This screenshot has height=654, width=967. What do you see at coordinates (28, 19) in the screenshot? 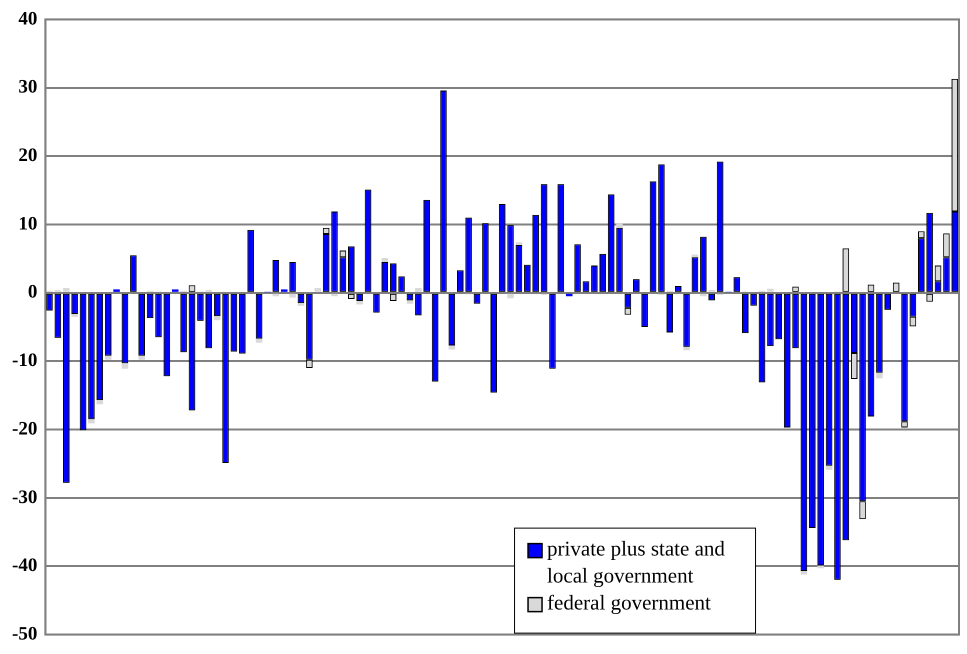
I see `y-tick-label: 40` at bounding box center [28, 19].